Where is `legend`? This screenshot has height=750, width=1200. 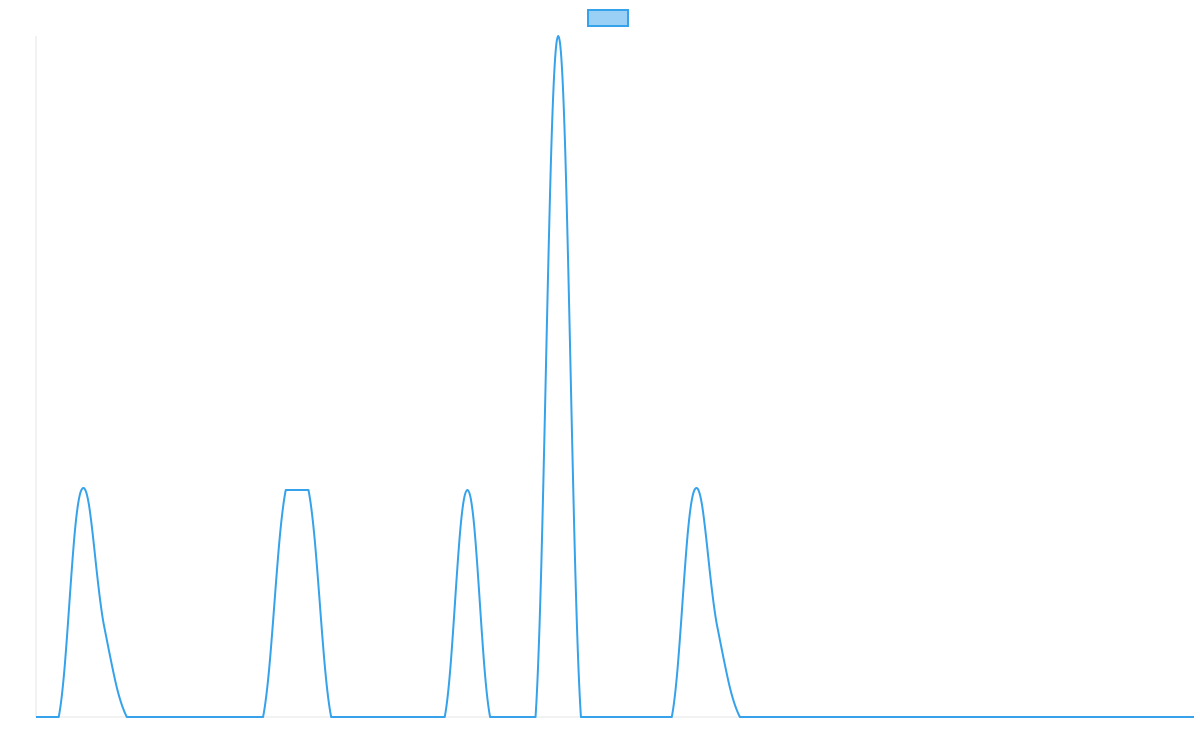 legend is located at coordinates (608, 18).